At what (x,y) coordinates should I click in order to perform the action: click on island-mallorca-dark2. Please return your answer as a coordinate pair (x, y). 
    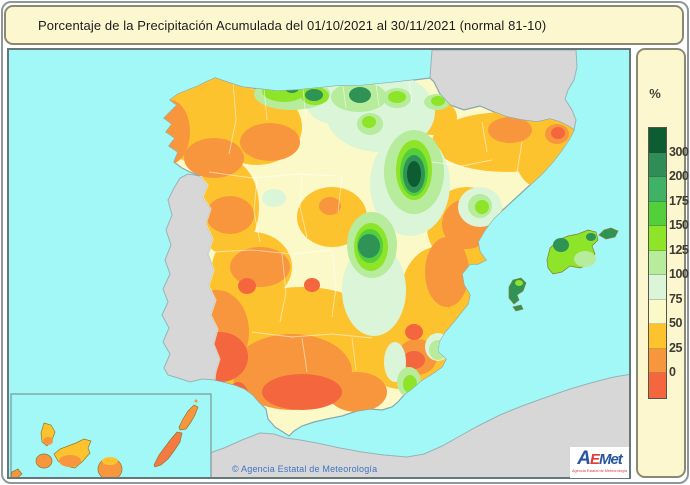
    Looking at the image, I should click on (591, 237).